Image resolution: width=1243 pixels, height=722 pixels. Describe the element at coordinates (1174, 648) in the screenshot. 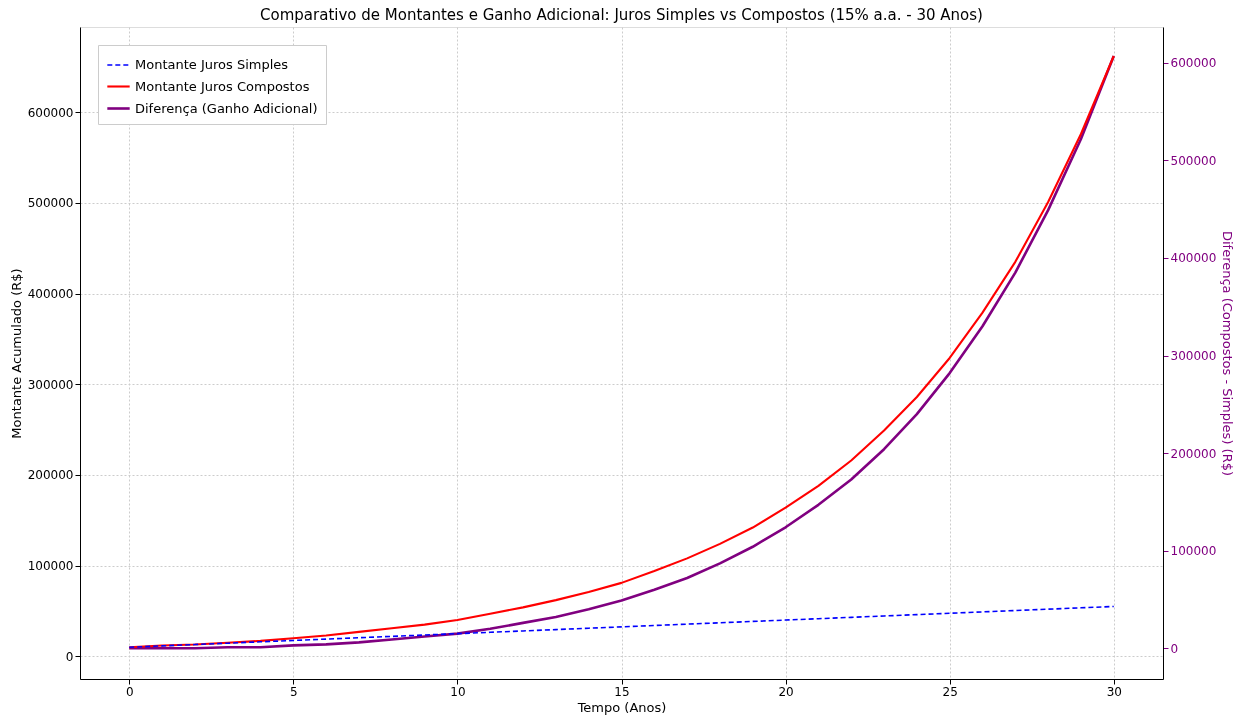

I see `y2-tick-label: 0` at that location.